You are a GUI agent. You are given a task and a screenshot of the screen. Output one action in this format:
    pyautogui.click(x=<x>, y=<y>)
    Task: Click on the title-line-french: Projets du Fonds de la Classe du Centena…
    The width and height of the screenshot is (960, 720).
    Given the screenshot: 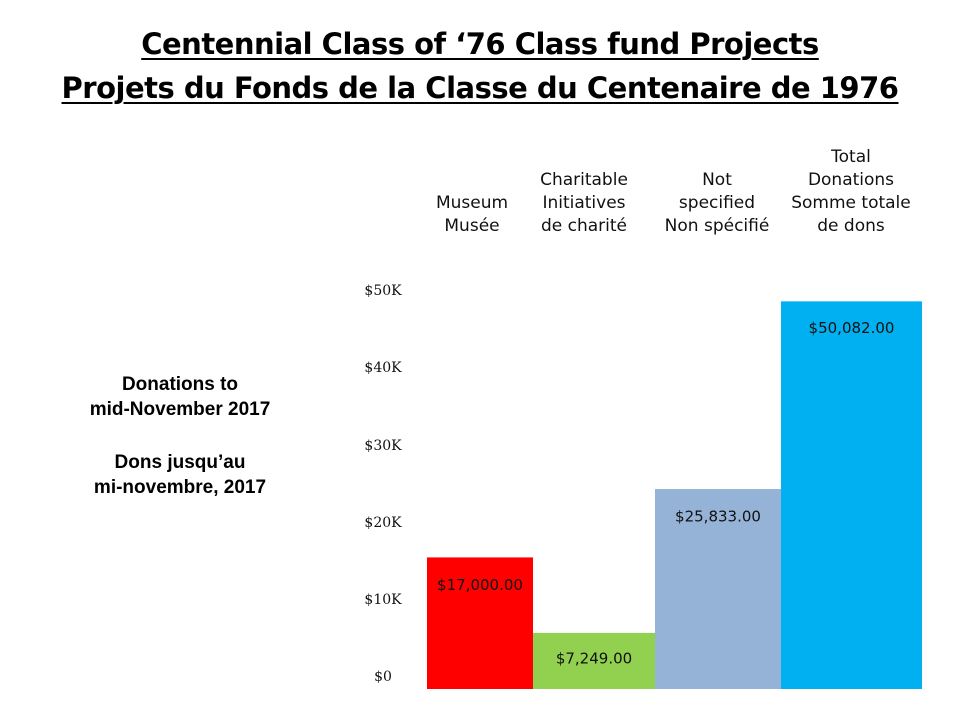 What is the action you would take?
    pyautogui.click(x=480, y=88)
    